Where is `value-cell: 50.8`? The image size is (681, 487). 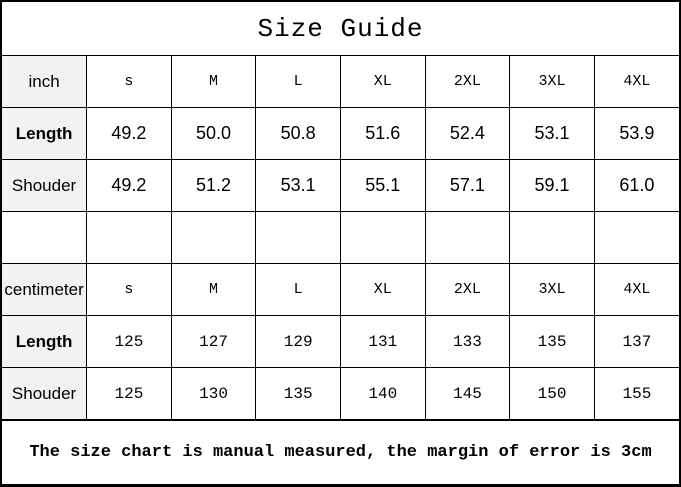
value-cell: 50.8 is located at coordinates (298, 133).